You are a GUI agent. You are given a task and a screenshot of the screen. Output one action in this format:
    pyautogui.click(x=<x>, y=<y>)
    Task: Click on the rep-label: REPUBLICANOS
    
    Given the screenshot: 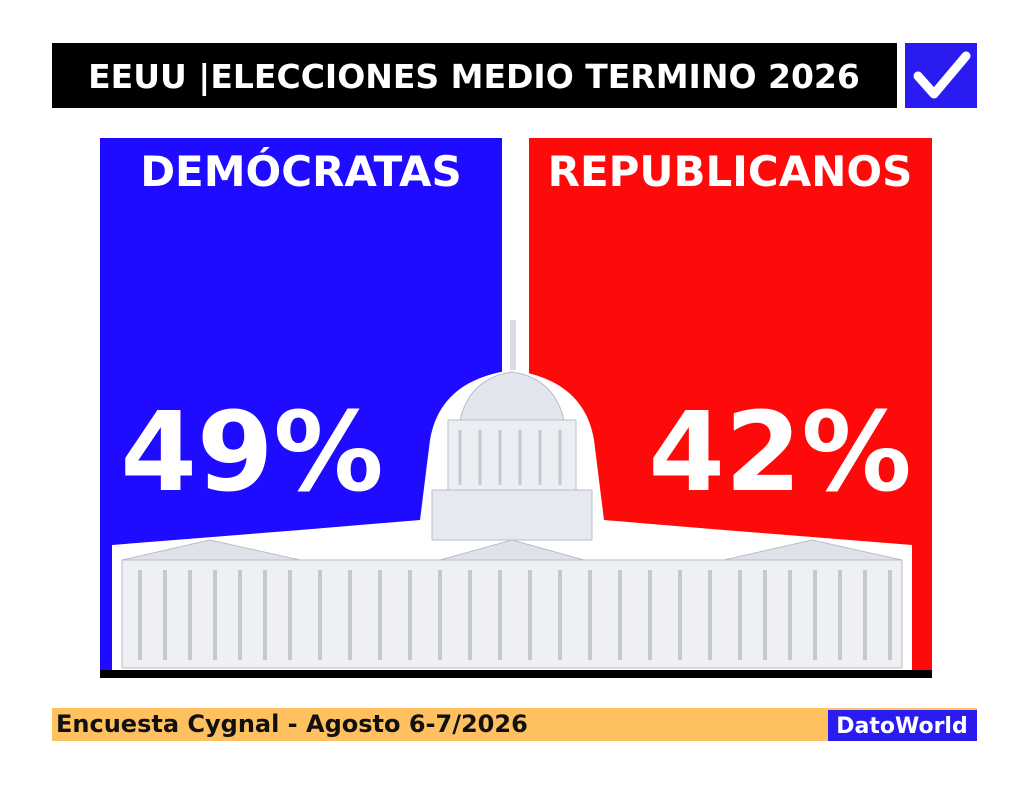 What is the action you would take?
    pyautogui.click(x=730, y=171)
    